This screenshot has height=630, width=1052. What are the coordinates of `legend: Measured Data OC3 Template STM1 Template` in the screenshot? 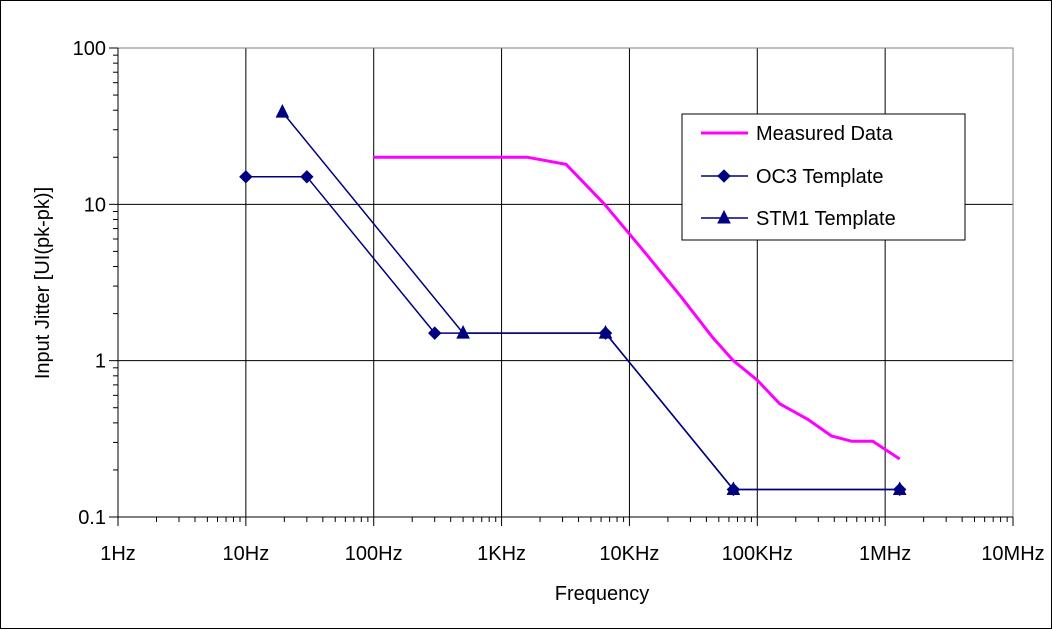 It's located at (823, 177).